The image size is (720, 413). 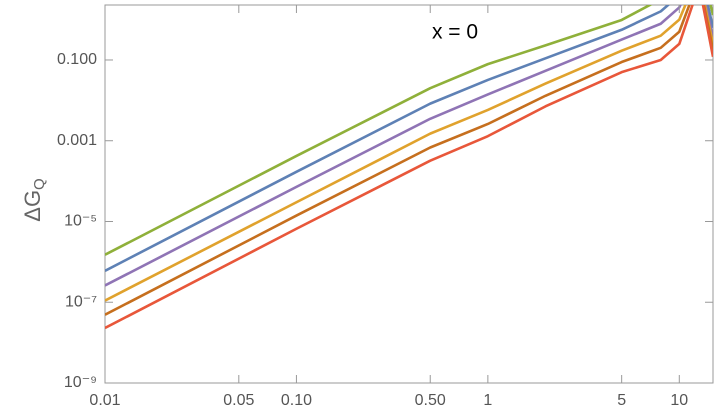 I want to click on x-tick-label: 10, so click(x=679, y=400).